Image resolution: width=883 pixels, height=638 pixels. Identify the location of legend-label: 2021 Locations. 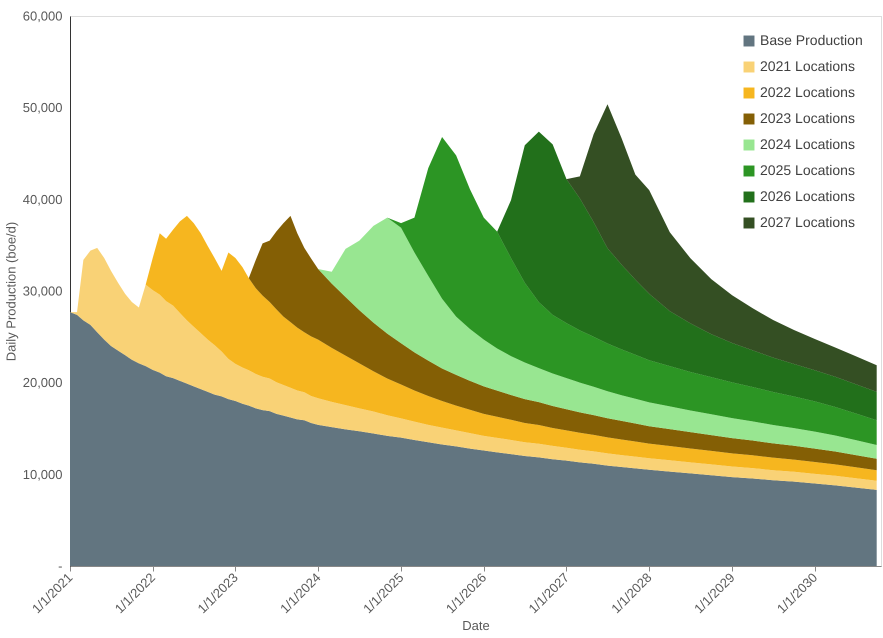
(807, 66).